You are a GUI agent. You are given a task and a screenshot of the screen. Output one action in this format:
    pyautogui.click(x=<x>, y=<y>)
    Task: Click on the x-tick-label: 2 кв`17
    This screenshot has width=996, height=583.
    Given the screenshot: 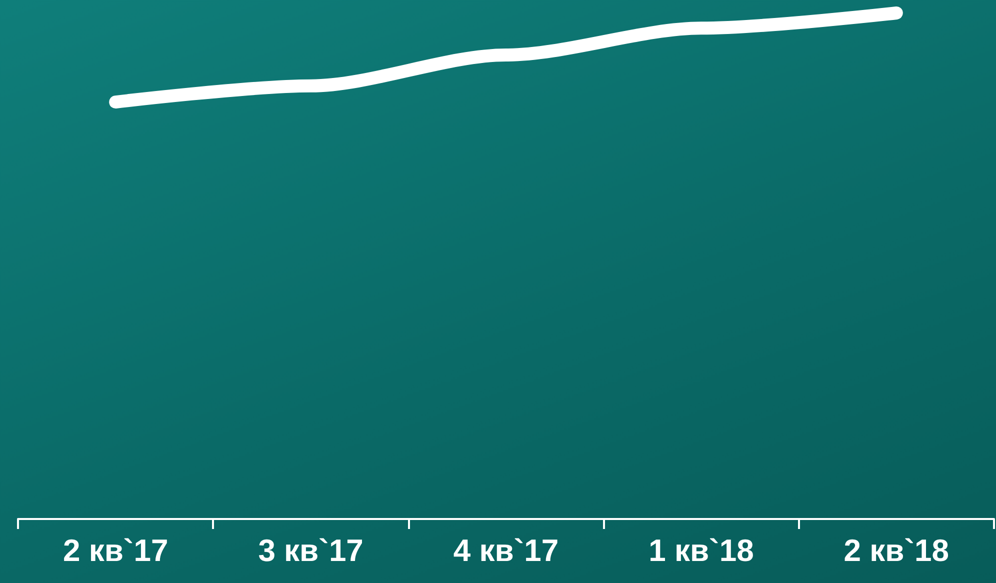 What is the action you would take?
    pyautogui.click(x=115, y=550)
    